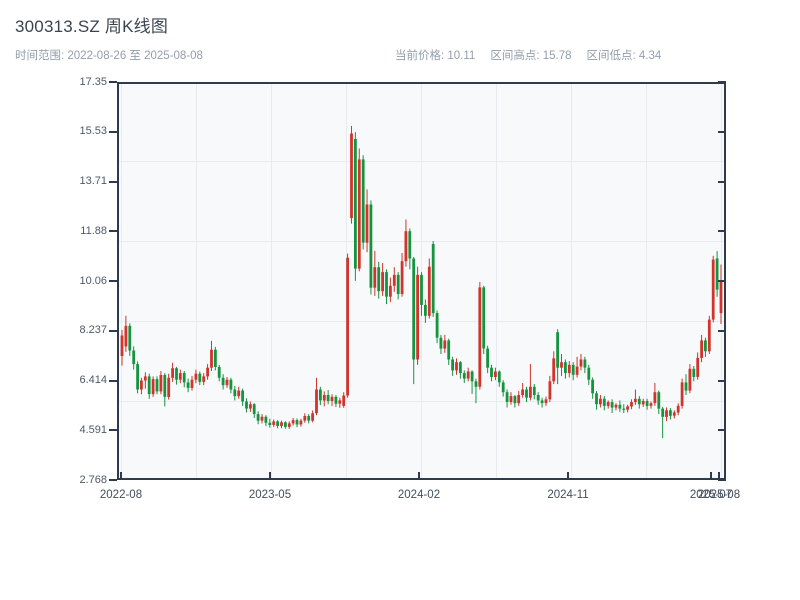  What do you see at coordinates (93, 82) in the screenshot?
I see `y-tick-label: 17.35` at bounding box center [93, 82].